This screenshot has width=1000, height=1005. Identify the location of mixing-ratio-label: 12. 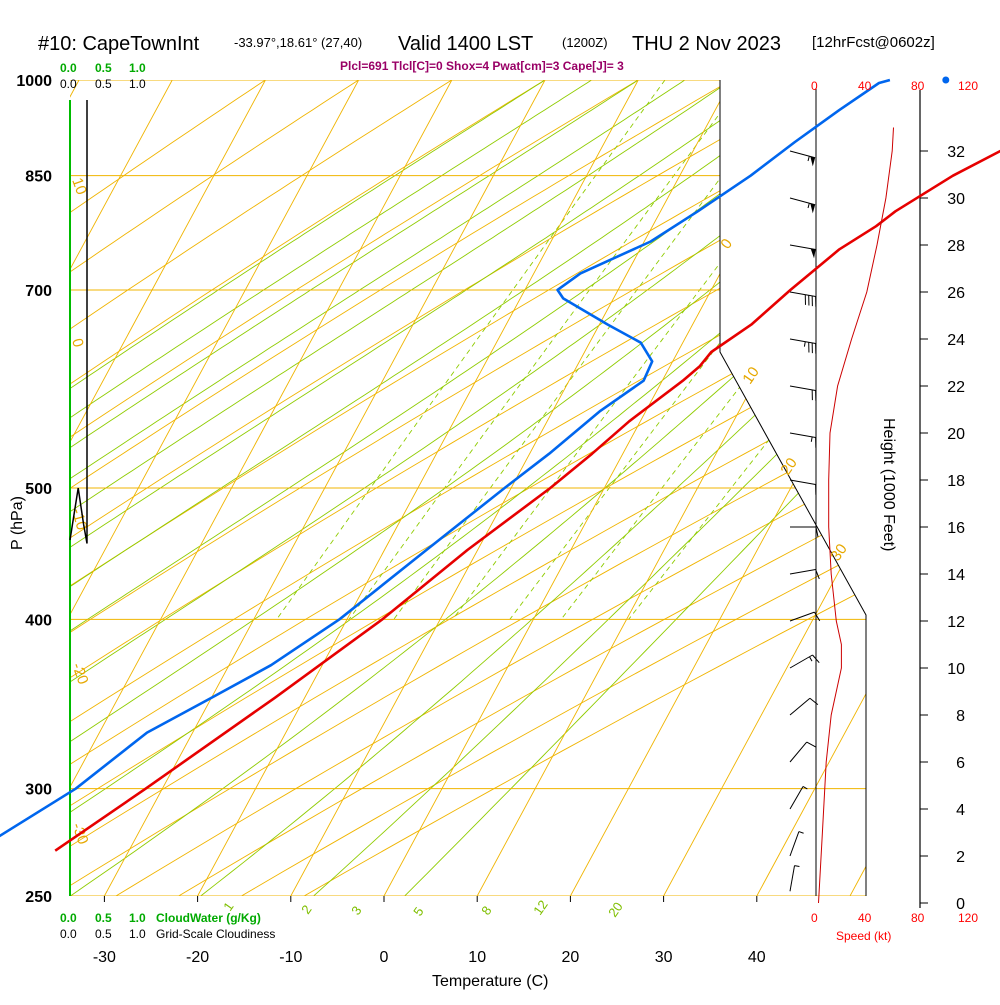
(540, 907).